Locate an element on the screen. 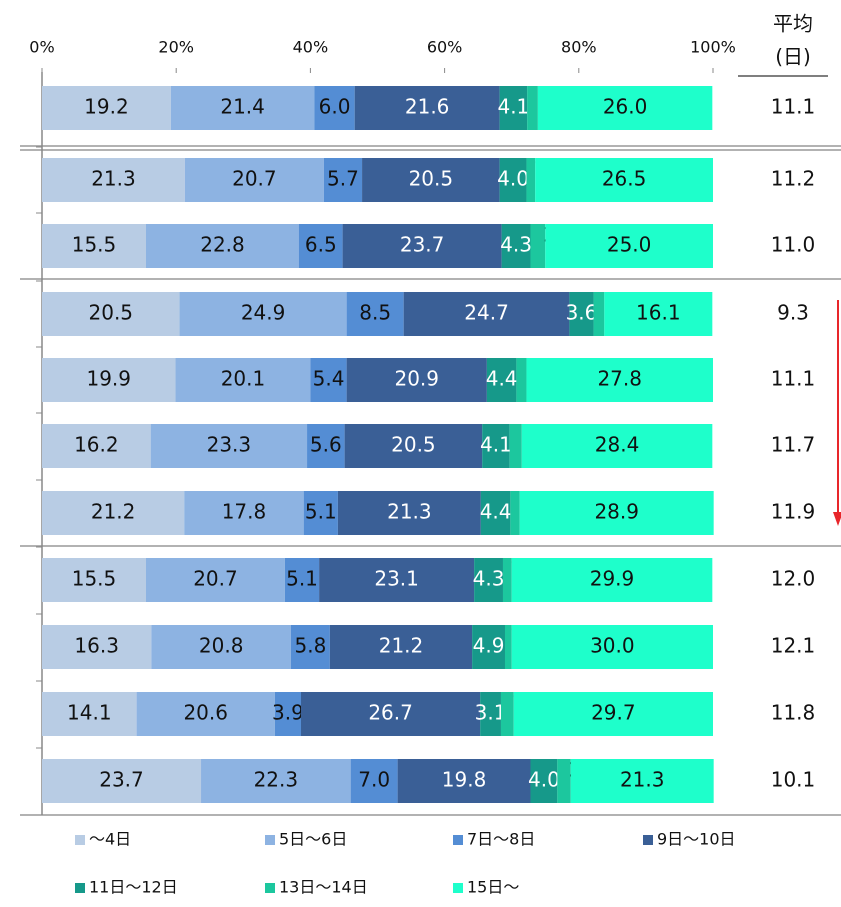  x-tick-label: 80% is located at coordinates (579, 47).